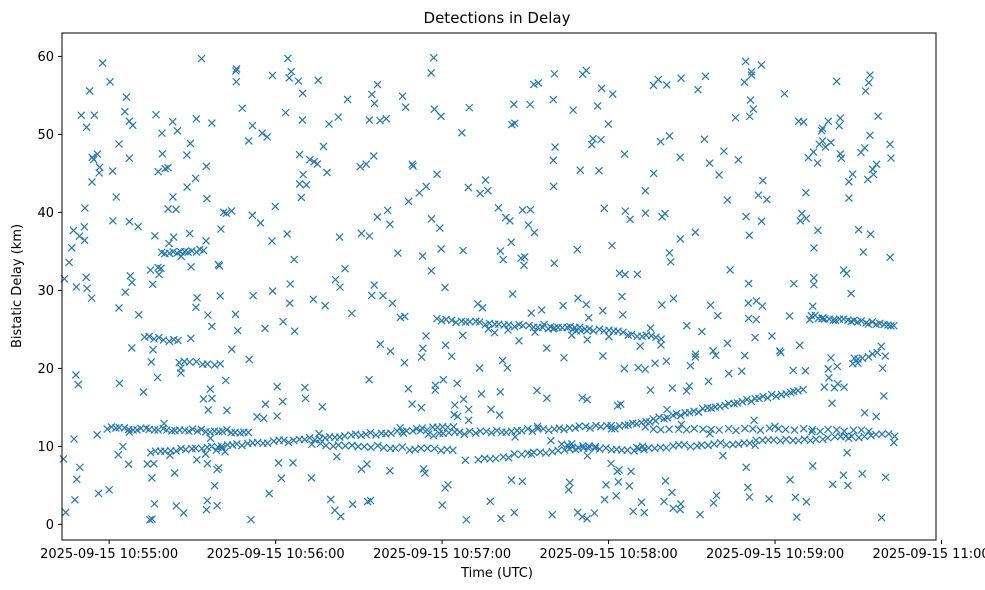 Image resolution: width=985 pixels, height=590 pixels. Describe the element at coordinates (929, 554) in the screenshot. I see `x-tick-label: 2025-09-15 11:00:00` at that location.